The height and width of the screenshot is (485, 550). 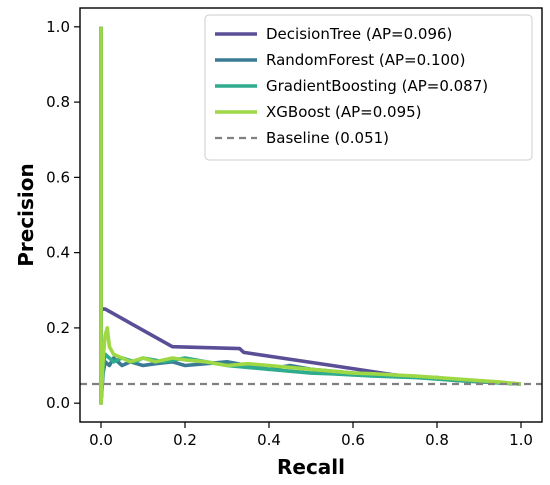 I want to click on legend-label: GradientBoosting (AP=0.087), so click(x=377, y=86).